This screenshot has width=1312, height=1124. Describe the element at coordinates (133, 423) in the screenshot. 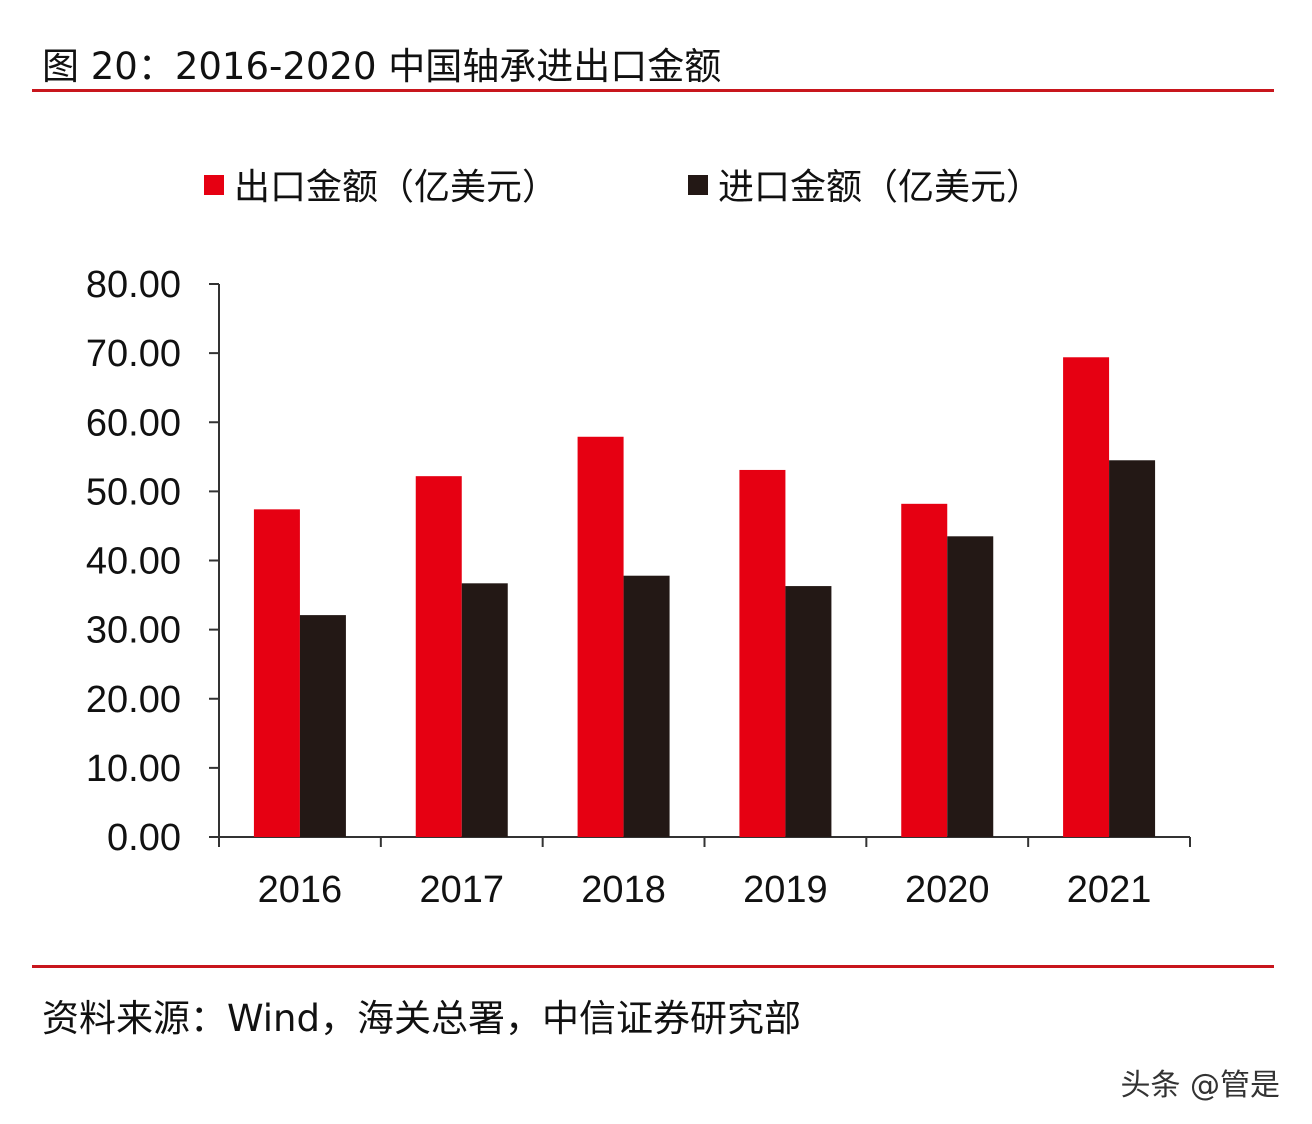

I see `y-tick-label: 60.00` at that location.